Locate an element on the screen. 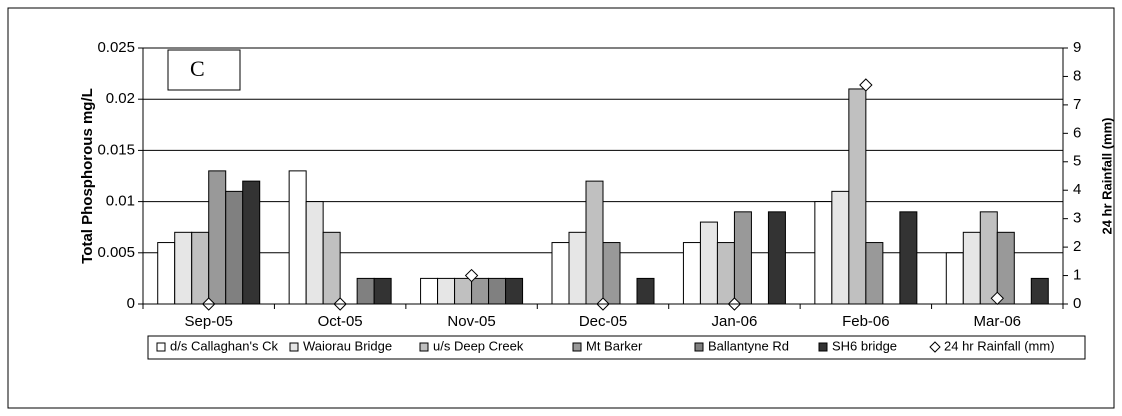 This screenshot has width=1122, height=416. annotation-box is located at coordinates (204, 70).